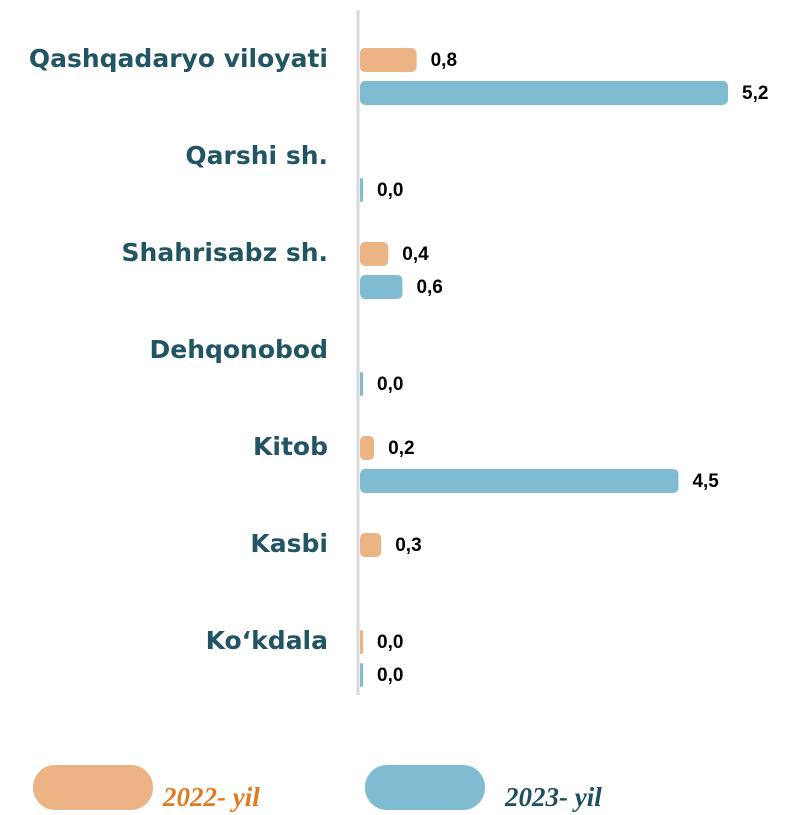 The width and height of the screenshot is (809, 815). Describe the element at coordinates (755, 93) in the screenshot. I see `value-label: 5,2` at that location.